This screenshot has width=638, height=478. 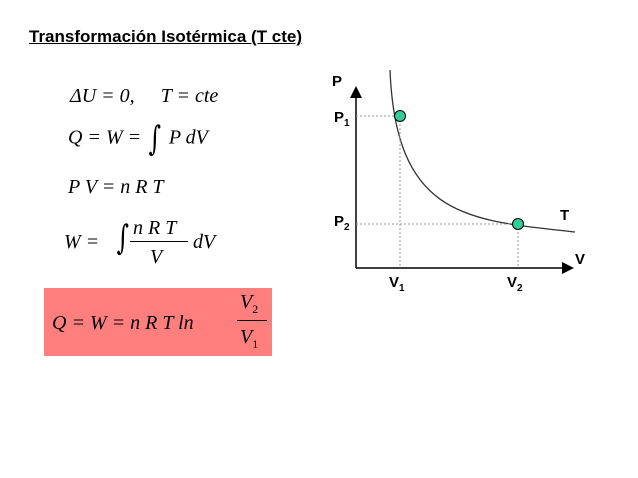 I want to click on eq1-rhs: T = cte, so click(x=189, y=96).